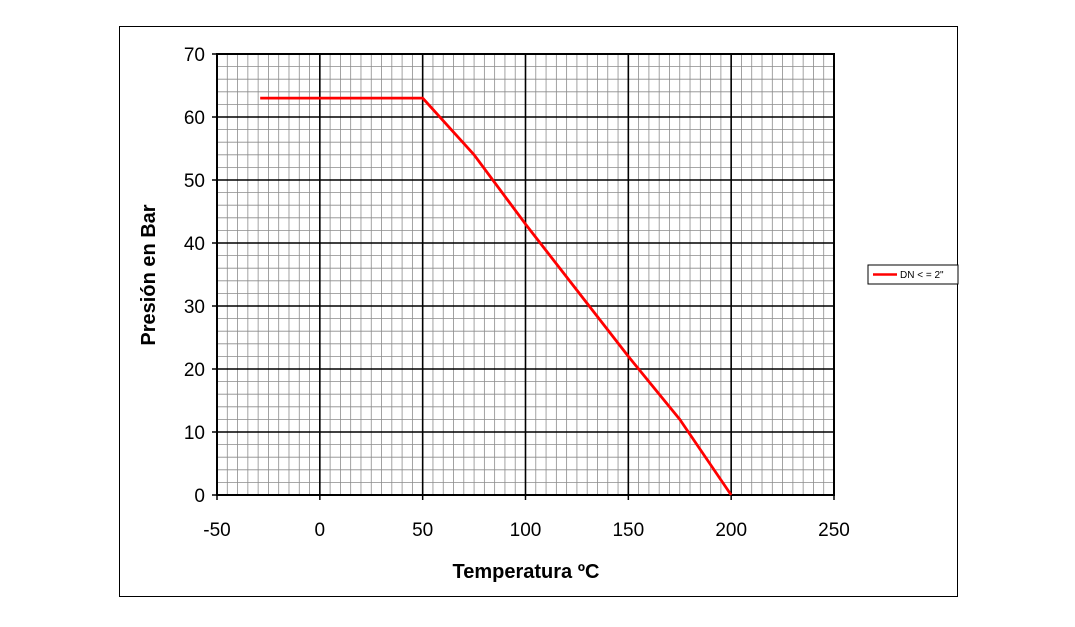  Describe the element at coordinates (194, 370) in the screenshot. I see `y-tick-label: 20` at that location.